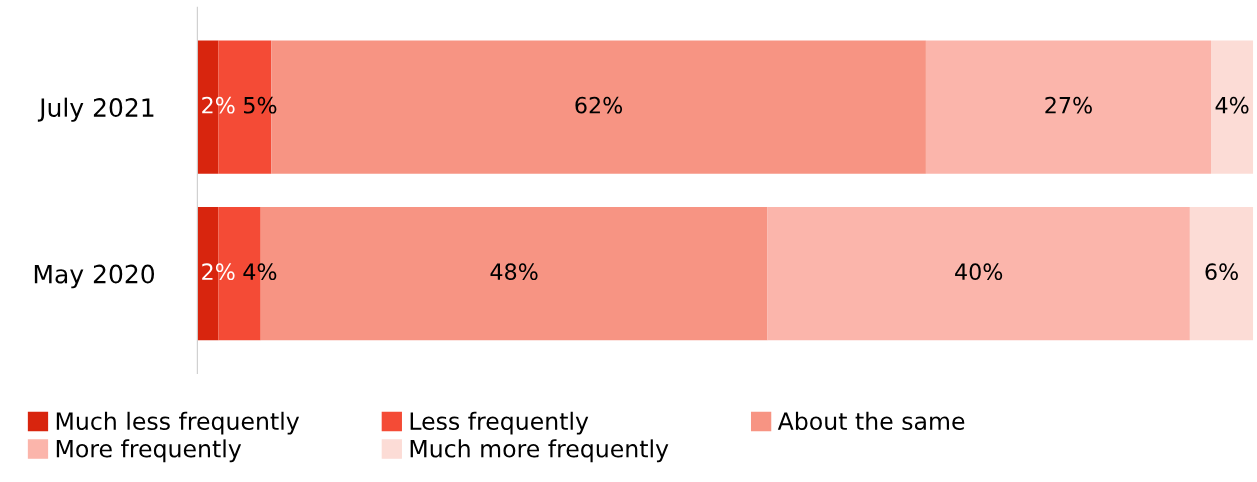  Describe the element at coordinates (599, 105) in the screenshot. I see `data-label: 62%` at that location.